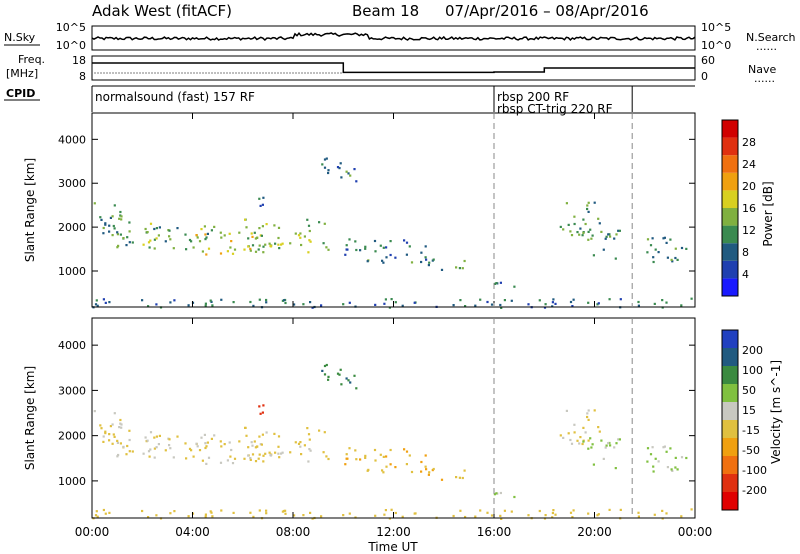 The image size is (800, 554). Describe the element at coordinates (72, 390) in the screenshot. I see `range-tick-label: 3000` at that location.